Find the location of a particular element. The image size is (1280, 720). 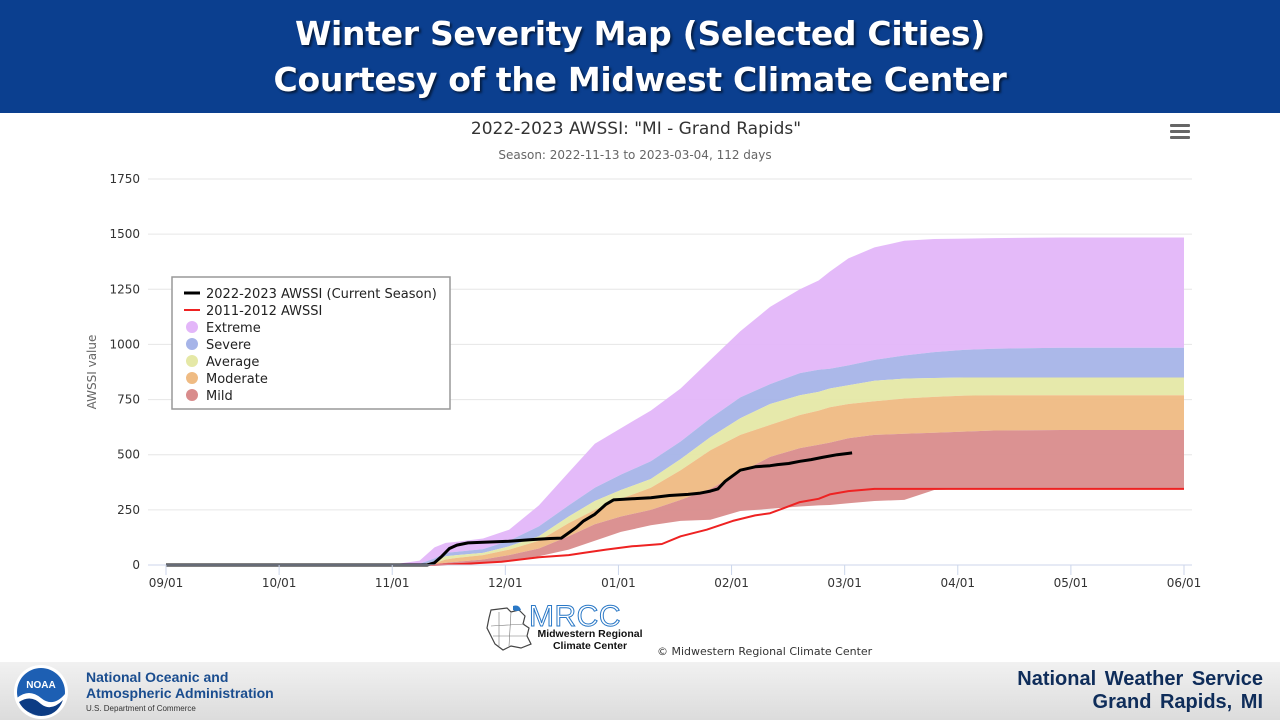

legend-item-label: 2011-2012 AWSSI is located at coordinates (264, 311).